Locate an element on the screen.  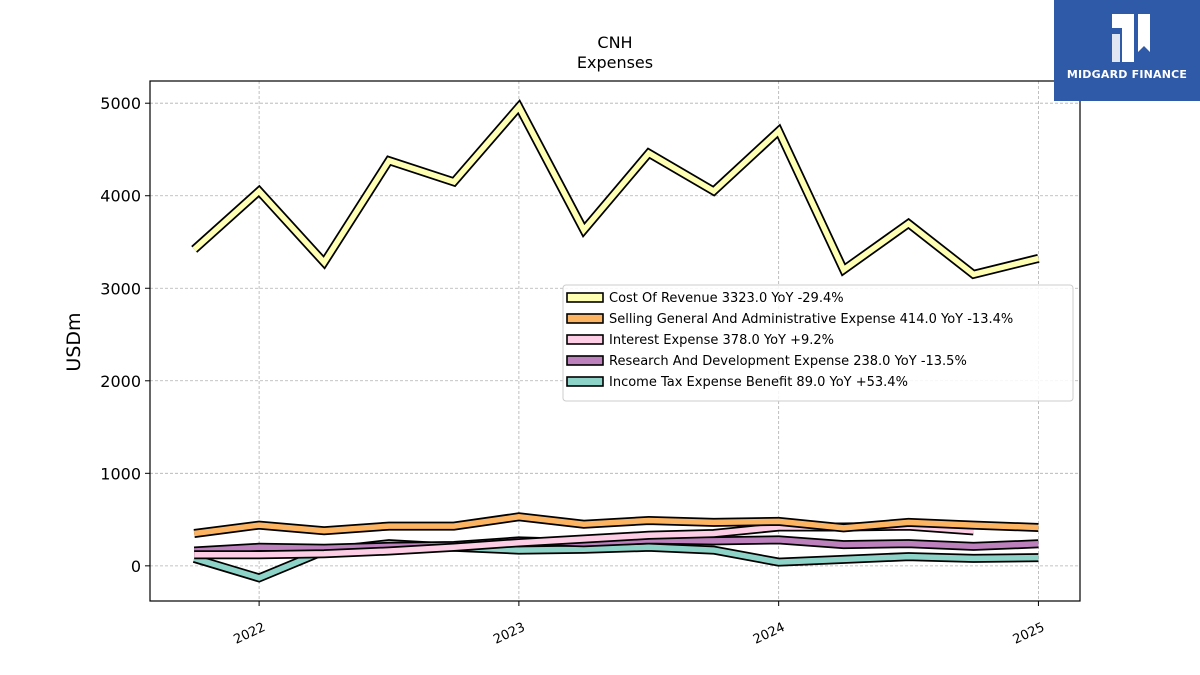
y-axis-label: USDm is located at coordinates (74, 341).